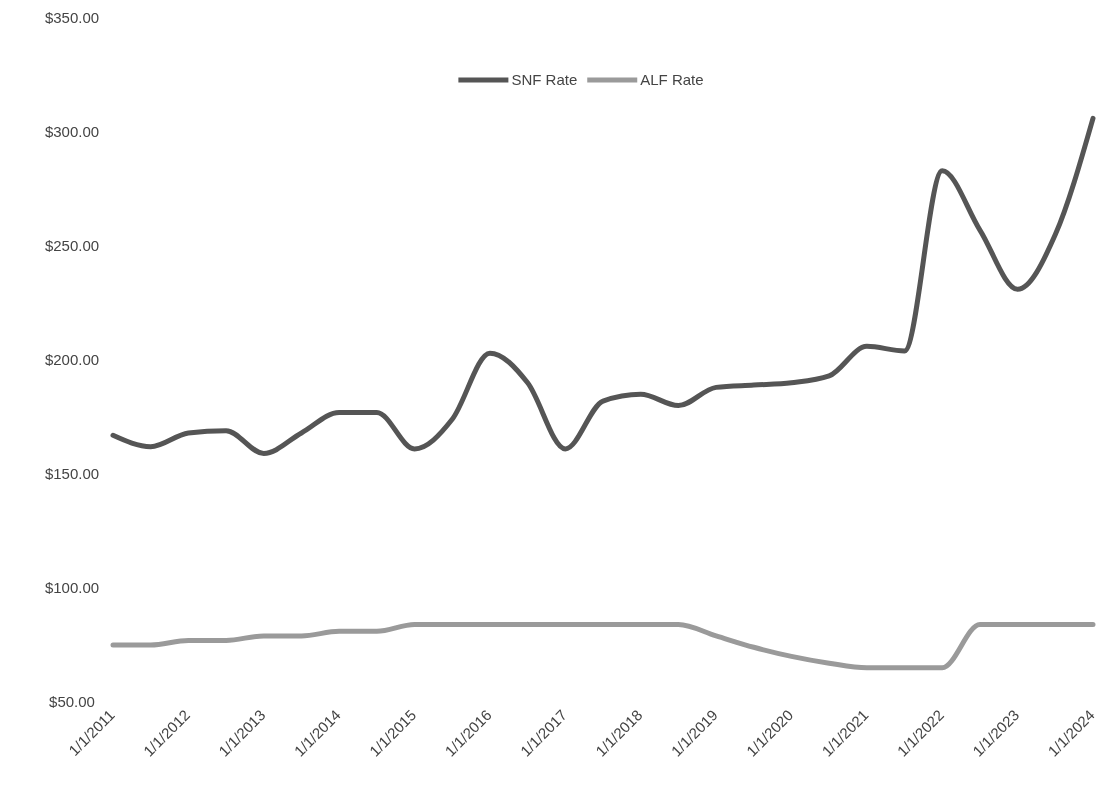  What do you see at coordinates (72, 132) in the screenshot?
I see `y-tick-label: $300.00` at bounding box center [72, 132].